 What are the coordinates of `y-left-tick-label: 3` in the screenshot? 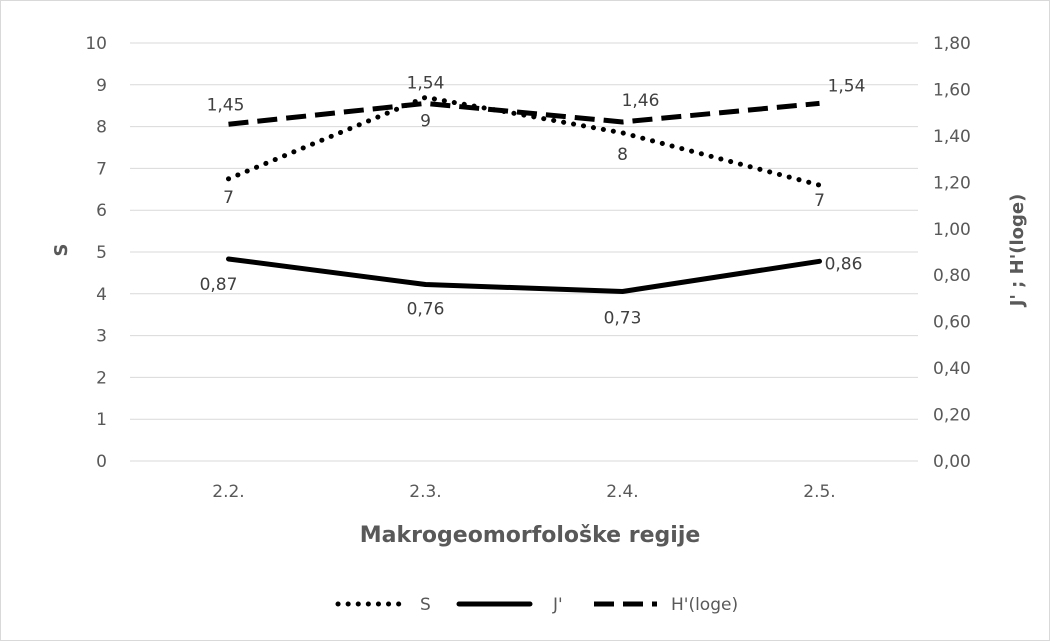 It's located at (101, 337).